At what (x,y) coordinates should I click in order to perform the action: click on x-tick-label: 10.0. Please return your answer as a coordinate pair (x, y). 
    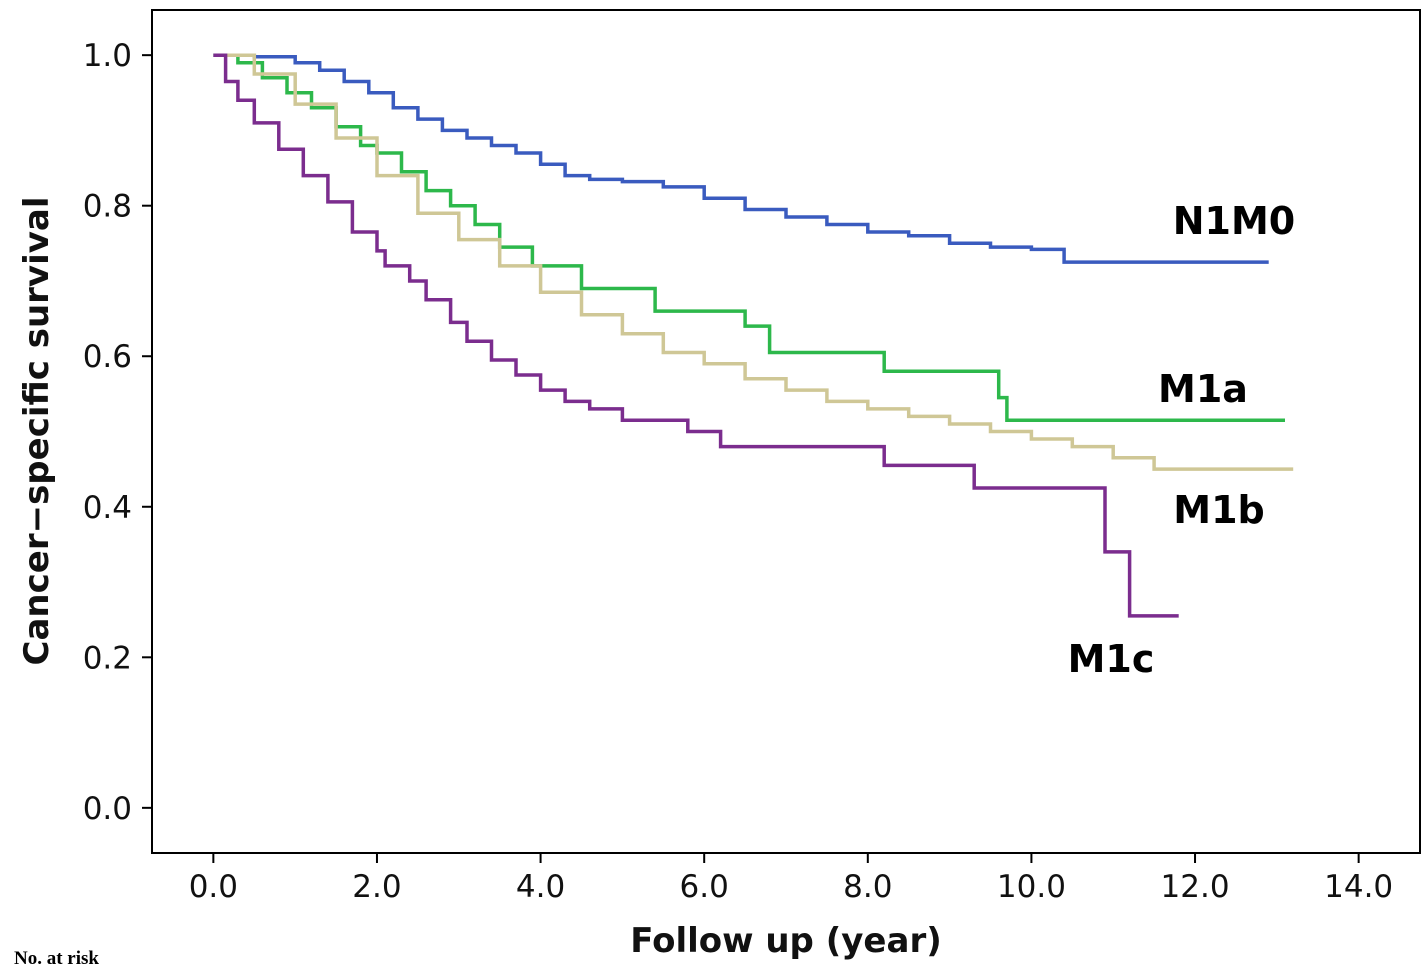
    Looking at the image, I should click on (1031, 887).